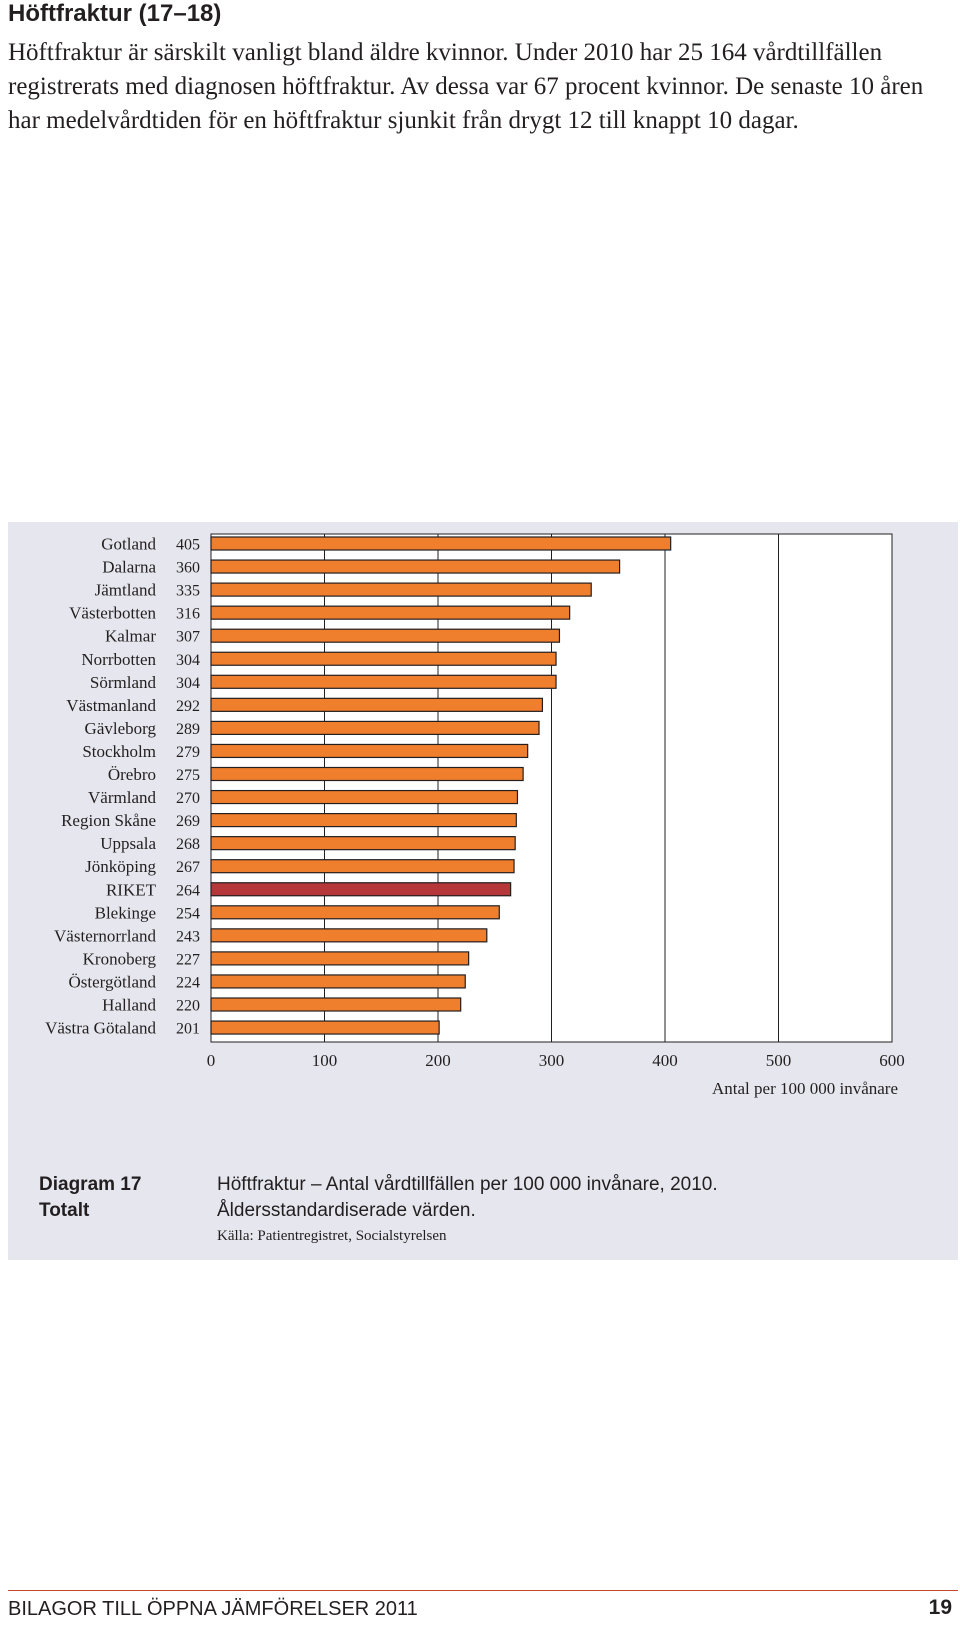  I want to click on value-label: 270, so click(188, 798).